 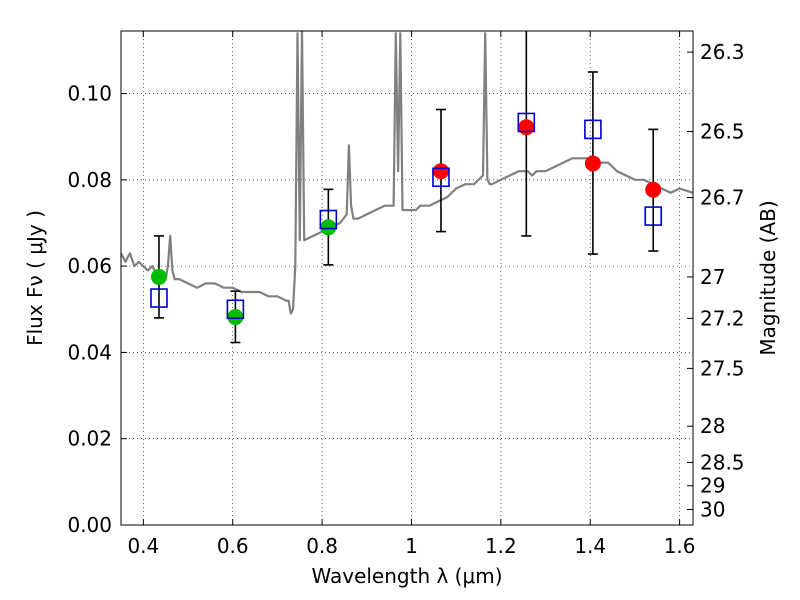 What do you see at coordinates (89, 266) in the screenshot?
I see `y-tick-label: 0.06` at bounding box center [89, 266].